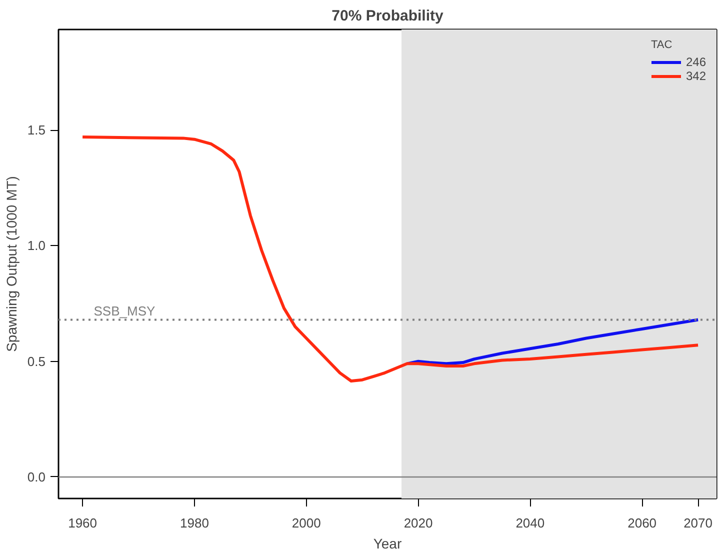 This screenshot has height=554, width=718. Describe the element at coordinates (125, 311) in the screenshot. I see `ref-line-label: SSB_MSY` at that location.